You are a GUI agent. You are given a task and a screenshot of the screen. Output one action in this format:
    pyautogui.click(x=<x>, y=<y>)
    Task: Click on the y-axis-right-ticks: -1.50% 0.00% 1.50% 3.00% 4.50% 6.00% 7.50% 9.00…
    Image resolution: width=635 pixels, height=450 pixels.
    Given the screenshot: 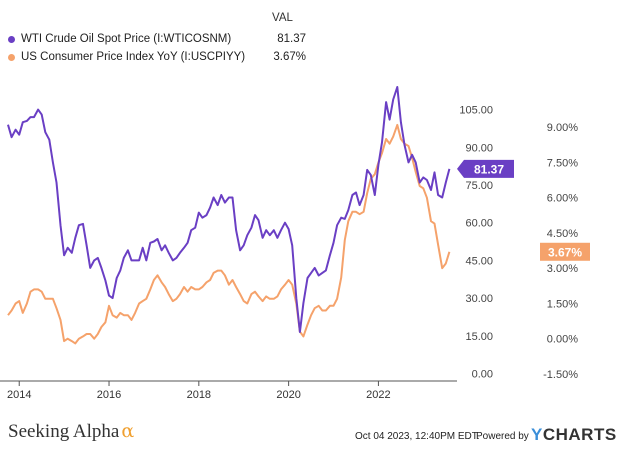 What is the action you would take?
    pyautogui.click(x=560, y=251)
    